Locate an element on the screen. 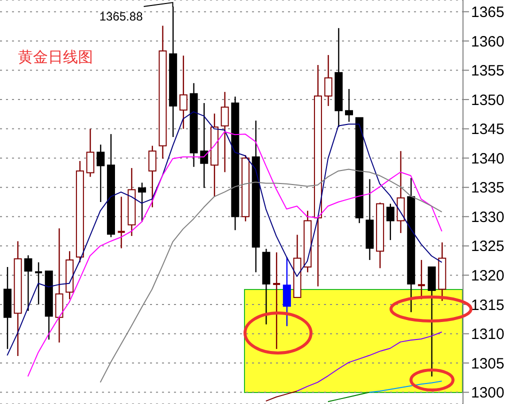 The width and height of the screenshot is (516, 404). y-tick-label: 1355 is located at coordinates (487, 71).